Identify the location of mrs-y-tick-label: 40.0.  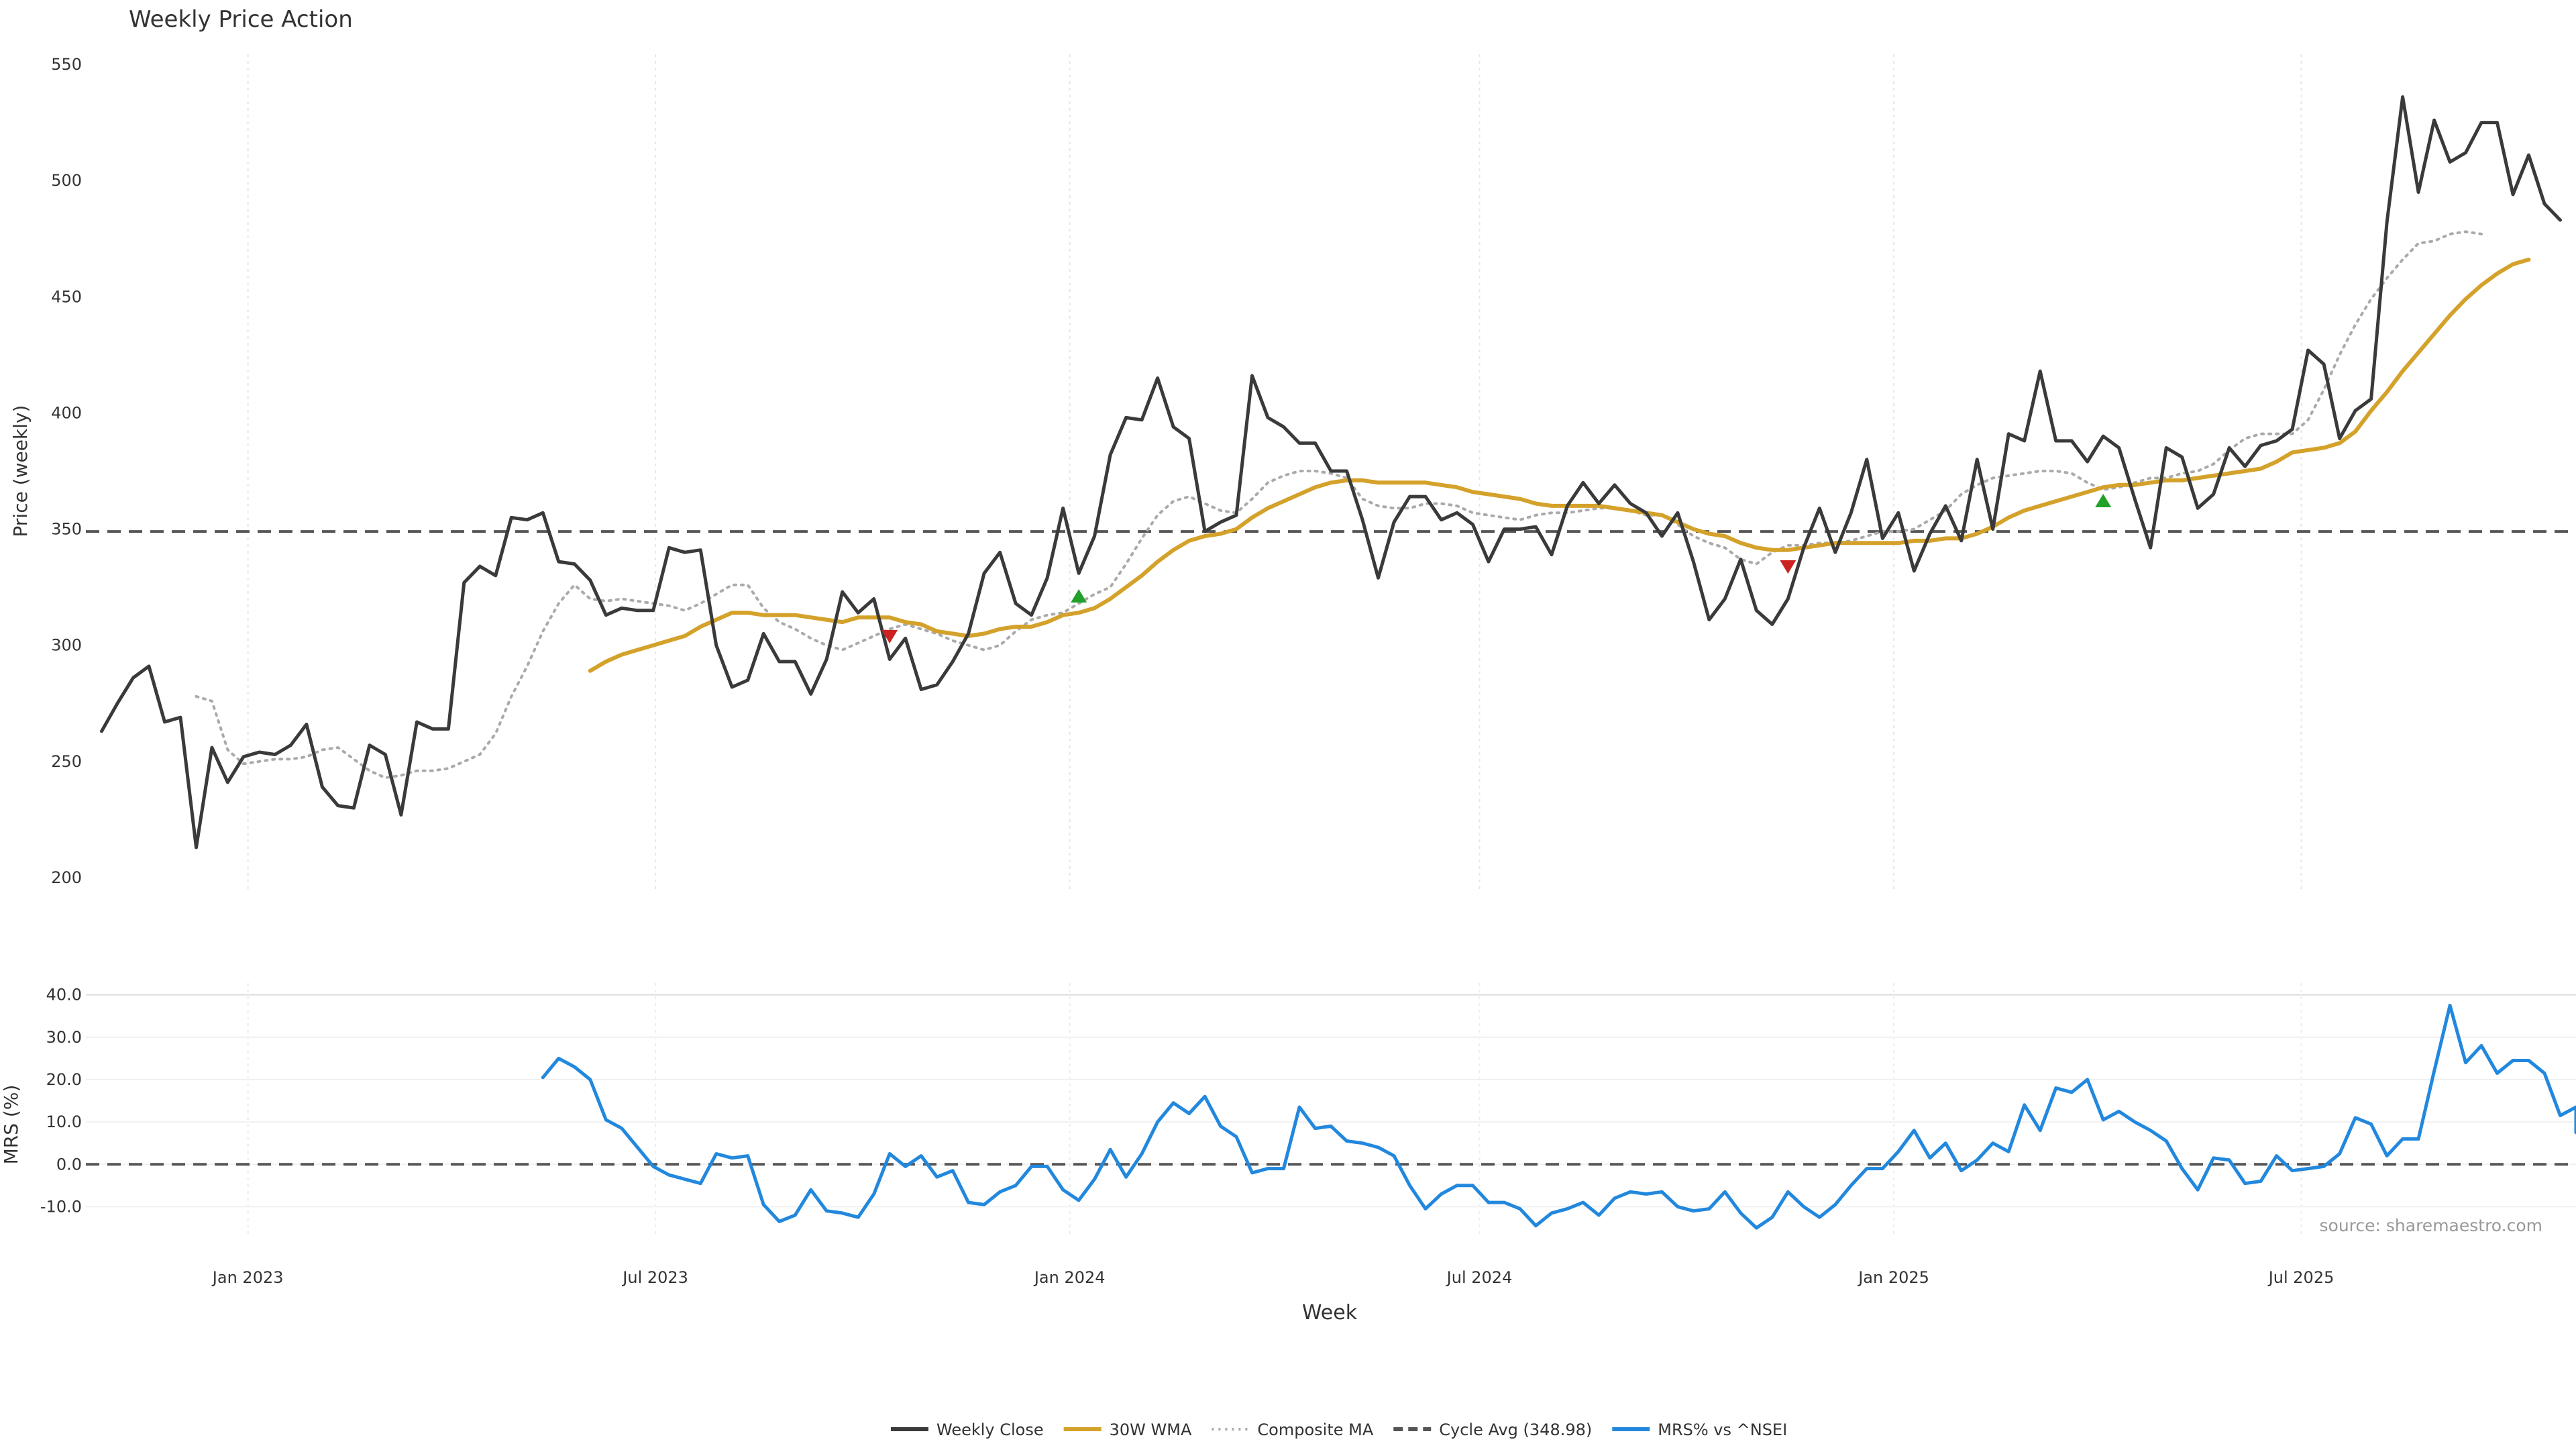
(64, 995).